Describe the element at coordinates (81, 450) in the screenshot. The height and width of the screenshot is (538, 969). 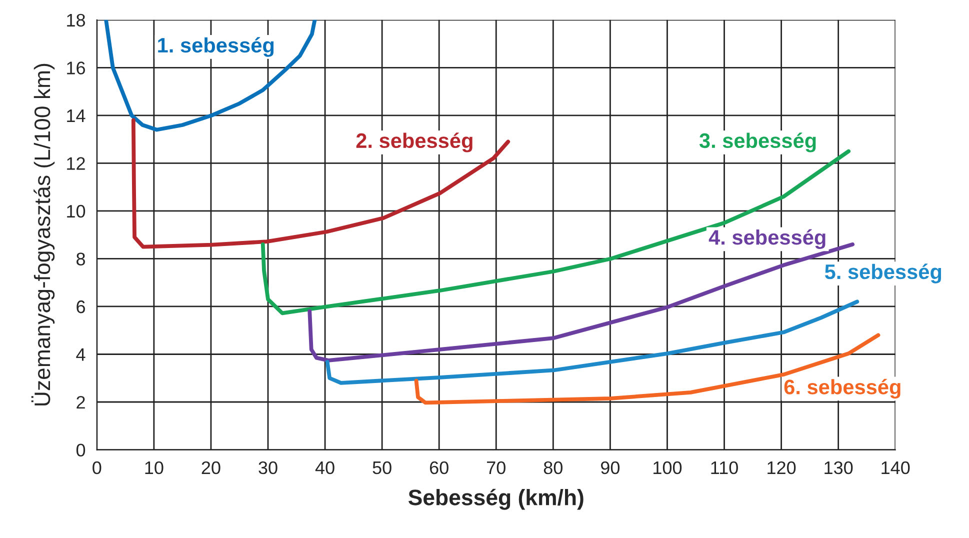
I see `y-tick-label: 0` at that location.